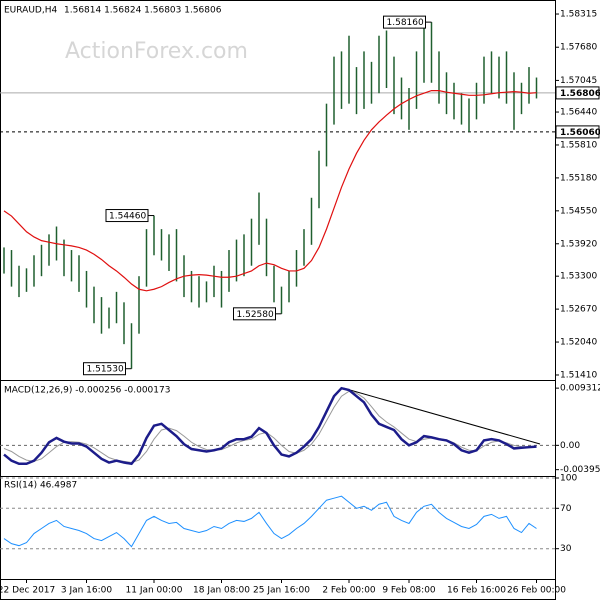 Image resolution: width=600 pixels, height=600 pixels. Describe the element at coordinates (578, 81) in the screenshot. I see `y-tick-label: 1.57045` at that location.